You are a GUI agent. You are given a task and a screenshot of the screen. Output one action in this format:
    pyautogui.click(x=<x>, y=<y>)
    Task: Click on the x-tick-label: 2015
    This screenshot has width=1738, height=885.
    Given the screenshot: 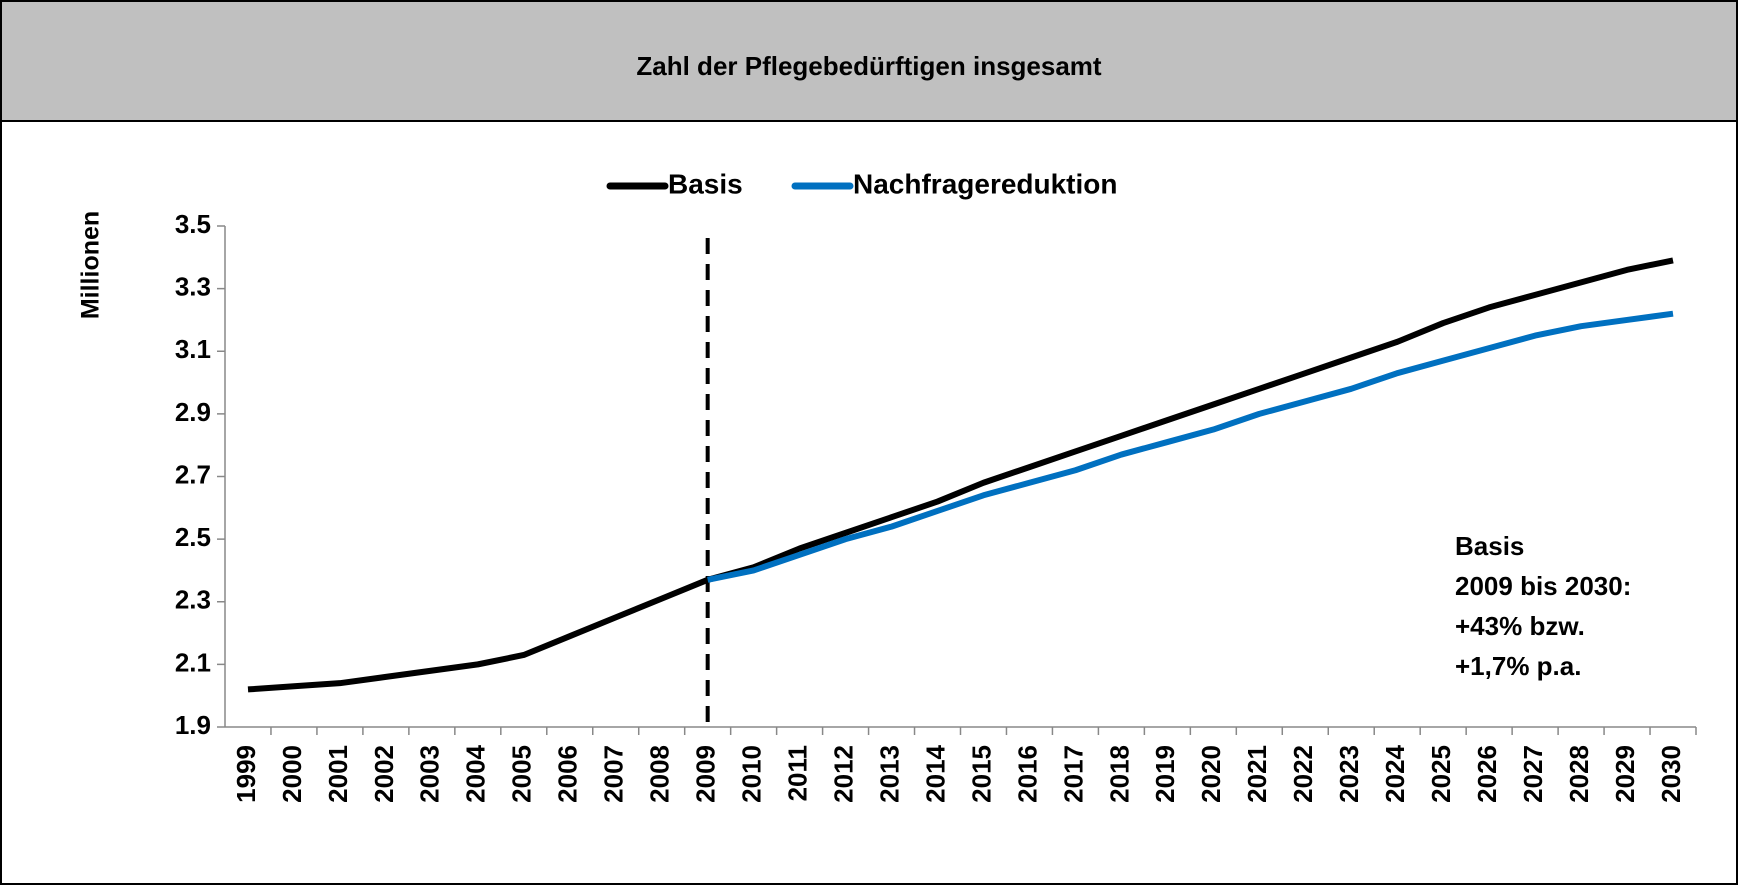 What is the action you would take?
    pyautogui.click(x=981, y=774)
    